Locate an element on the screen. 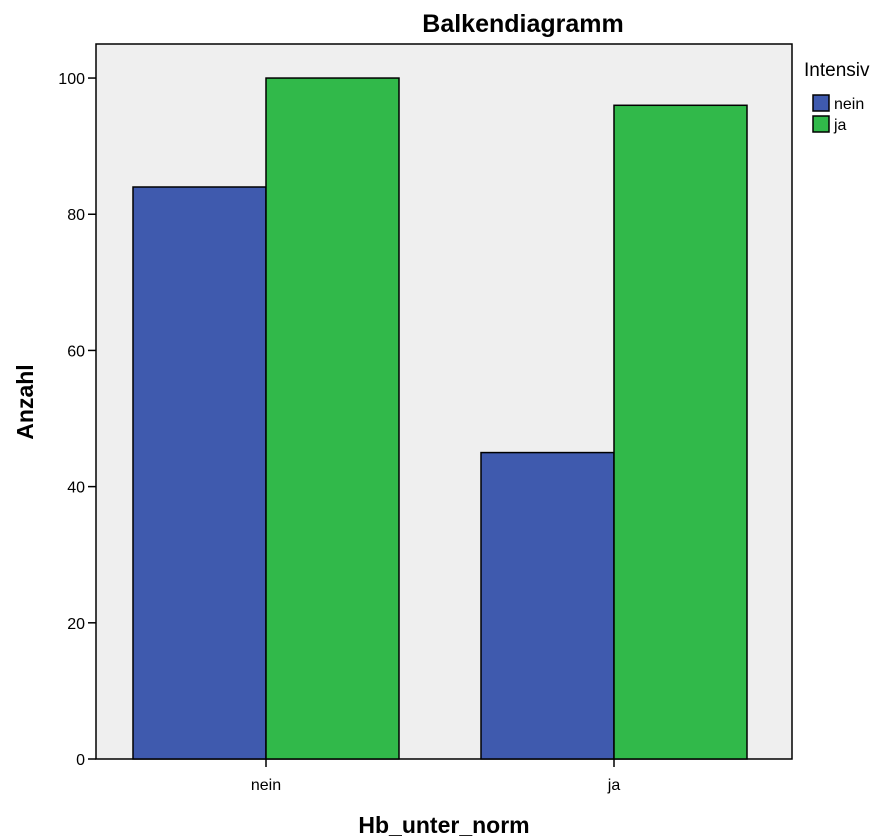 The image size is (882, 839). legend: Intensiv nein ja is located at coordinates (837, 97).